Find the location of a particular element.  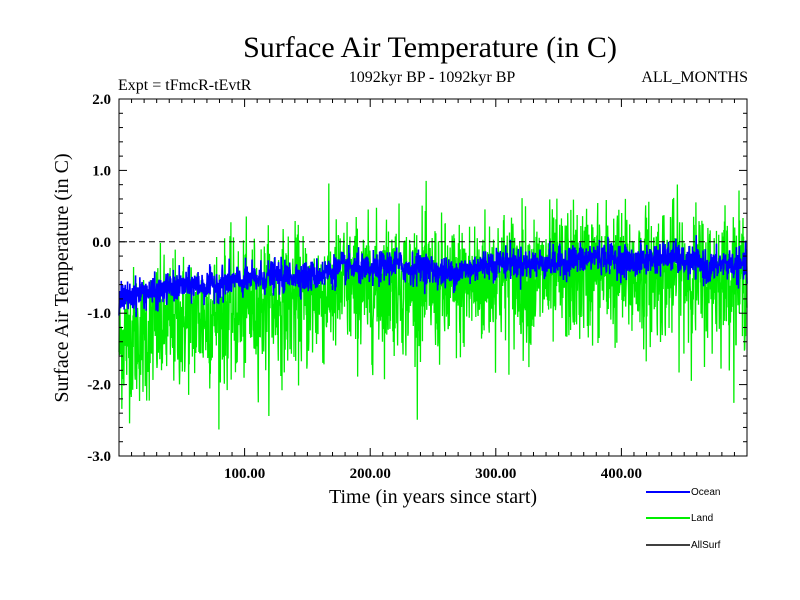

x-axis-label: Time (in years since start) is located at coordinates (433, 497).